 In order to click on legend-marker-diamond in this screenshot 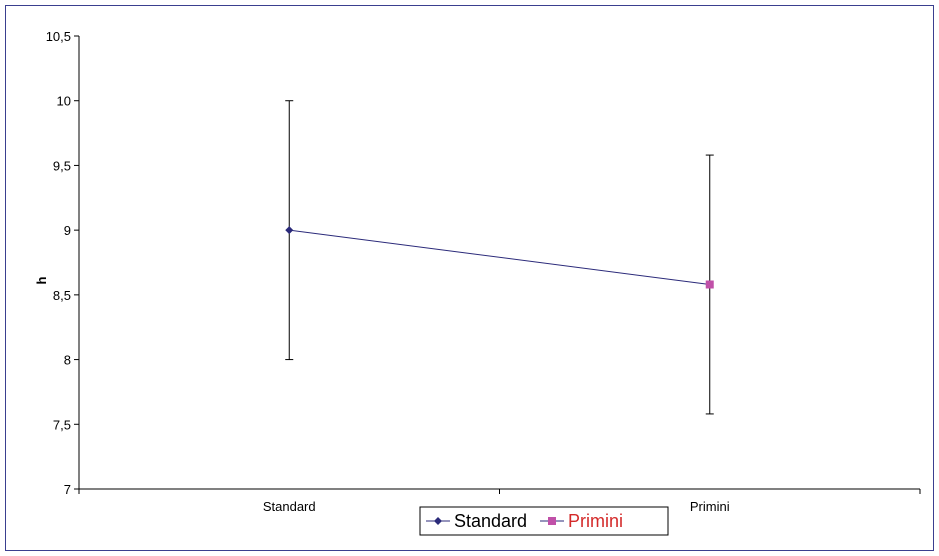, I will do `click(438, 521)`.